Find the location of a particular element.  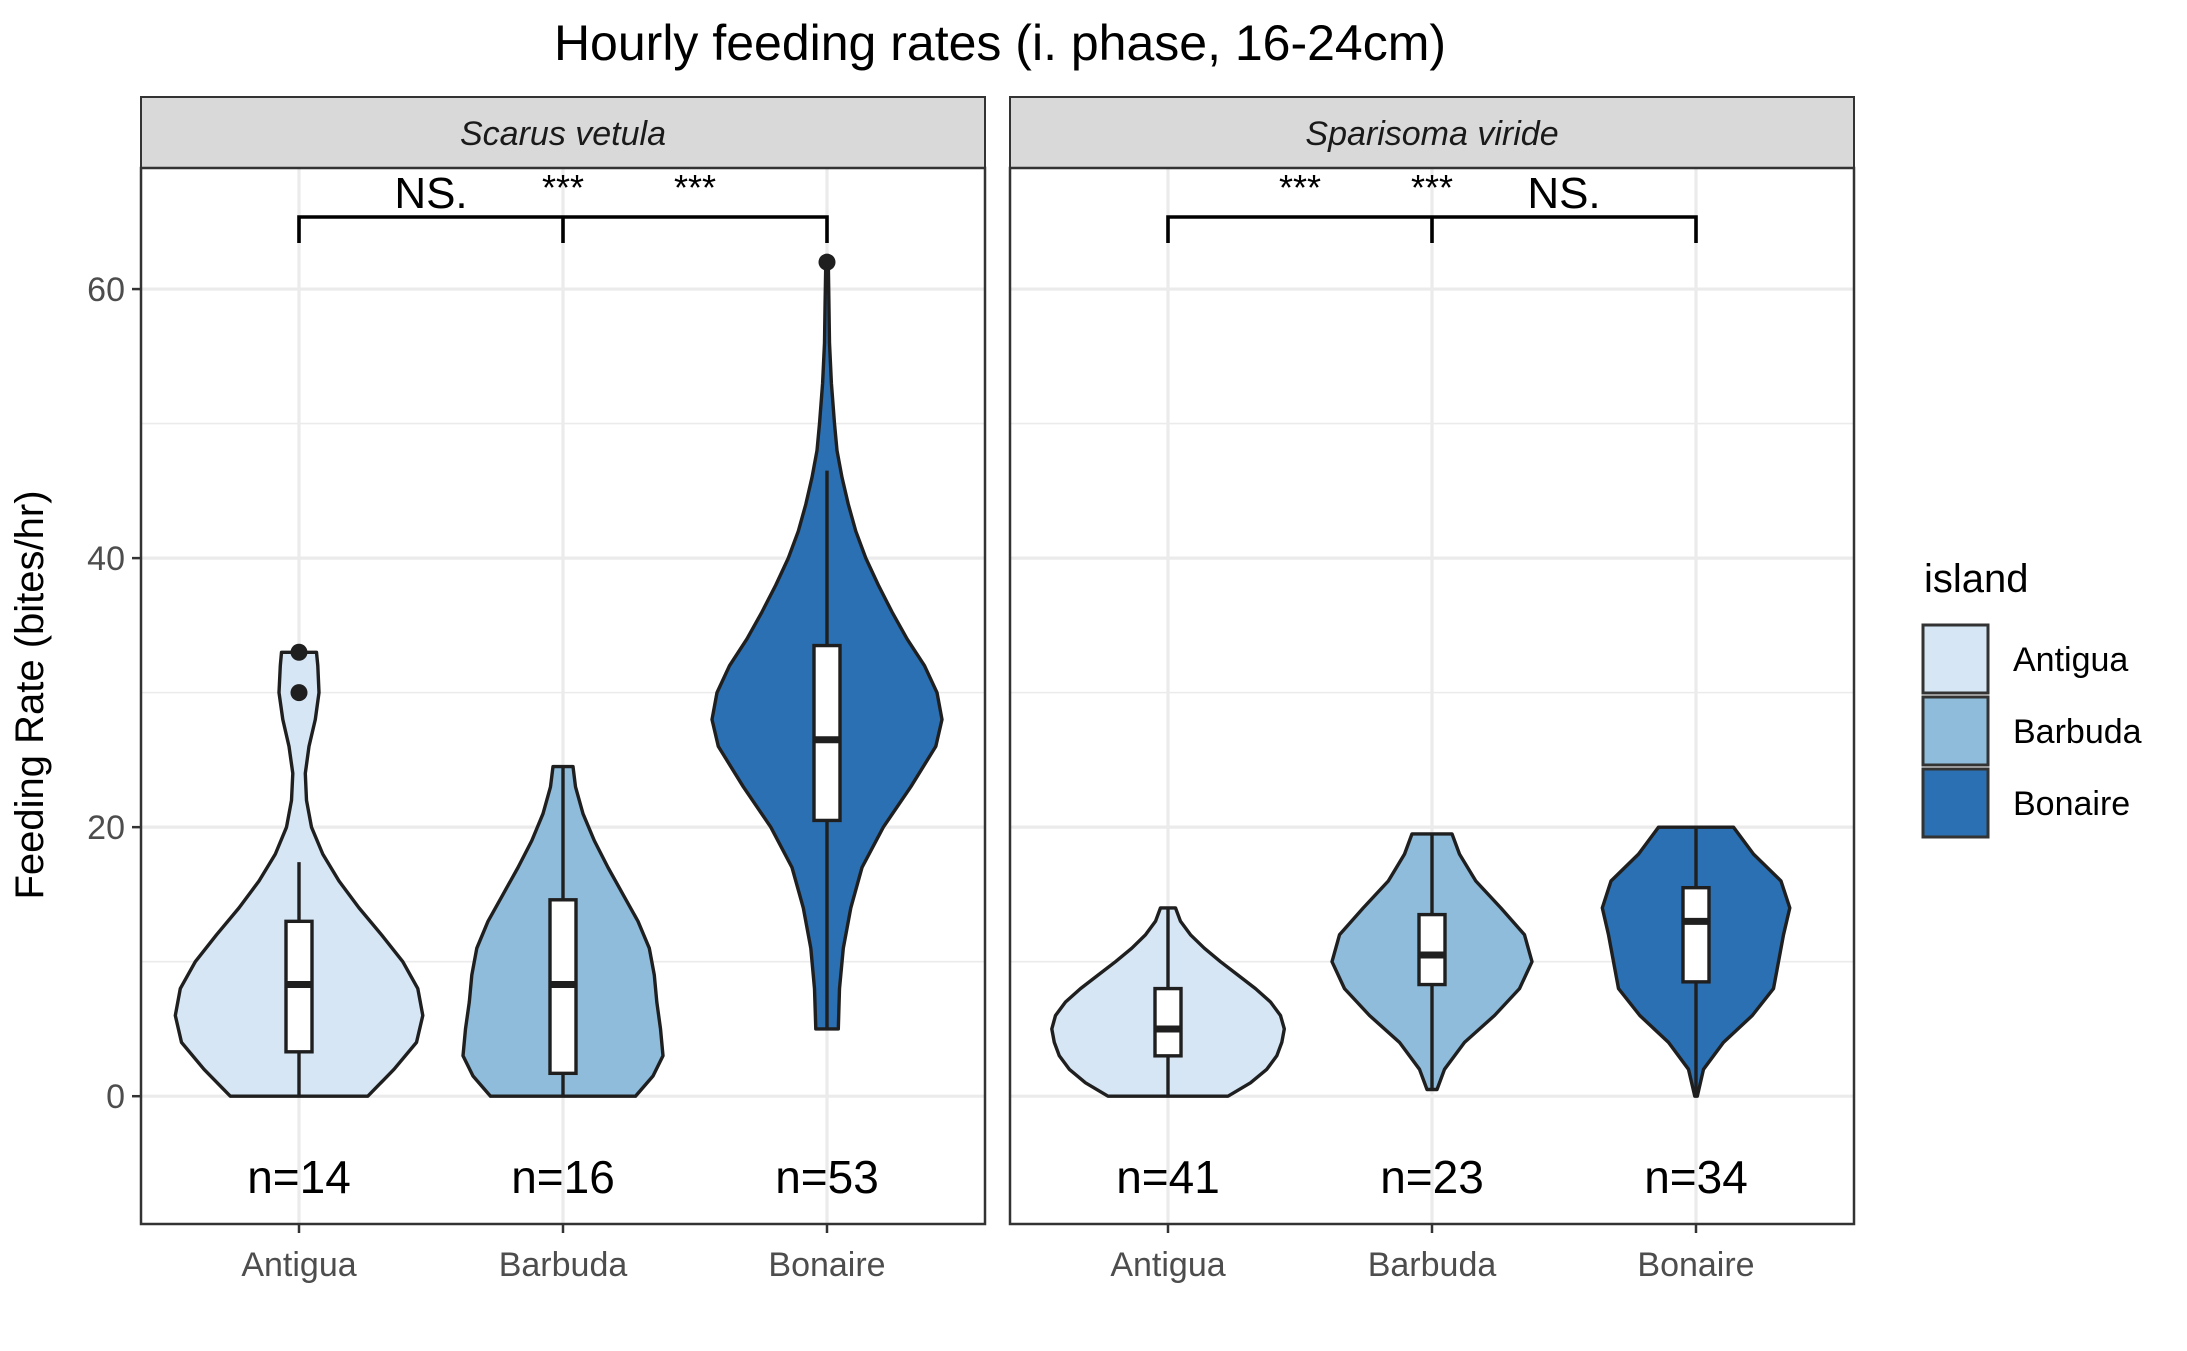

legend-title: island is located at coordinates (1976, 579).